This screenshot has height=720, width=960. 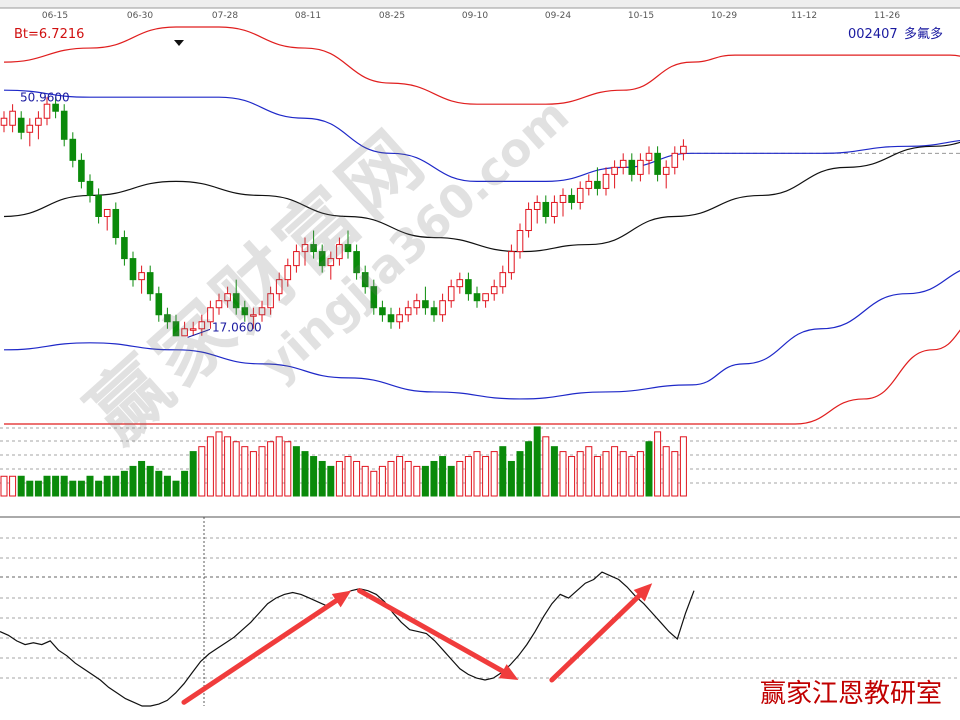 What do you see at coordinates (55, 16) in the screenshot?
I see `x-tick-label: 06-15` at bounding box center [55, 16].